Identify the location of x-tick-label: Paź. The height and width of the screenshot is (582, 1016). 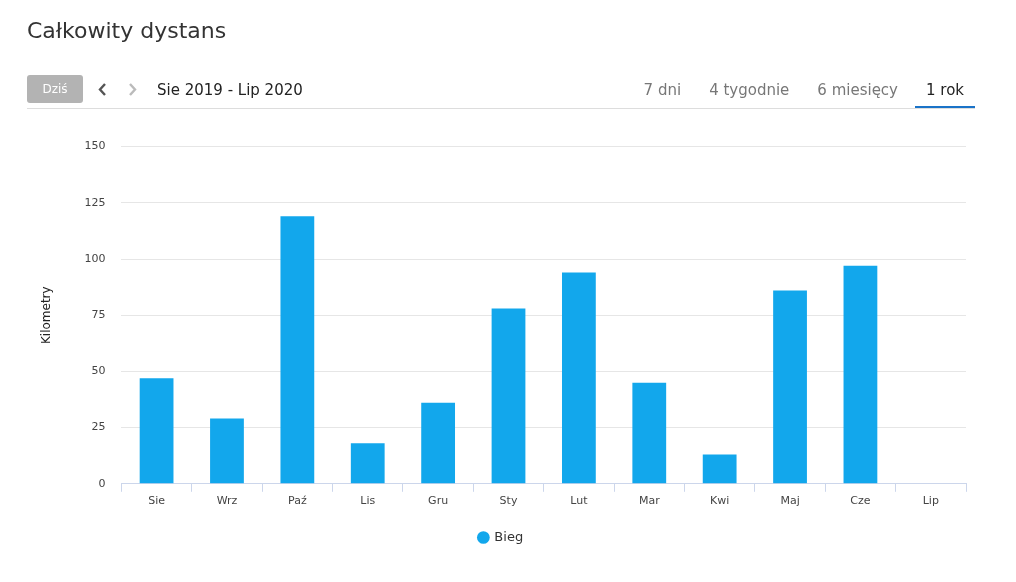
(297, 501).